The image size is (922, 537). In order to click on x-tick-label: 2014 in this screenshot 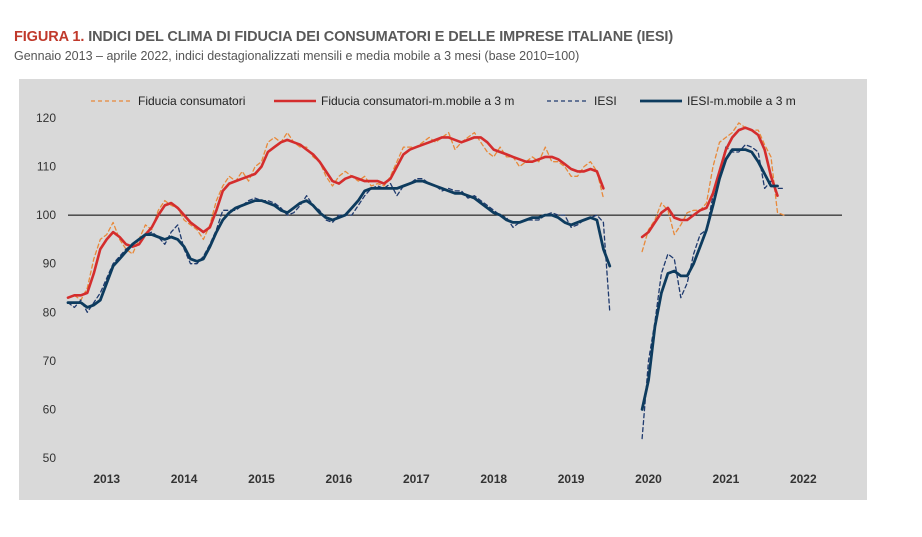, I will do `click(184, 479)`.